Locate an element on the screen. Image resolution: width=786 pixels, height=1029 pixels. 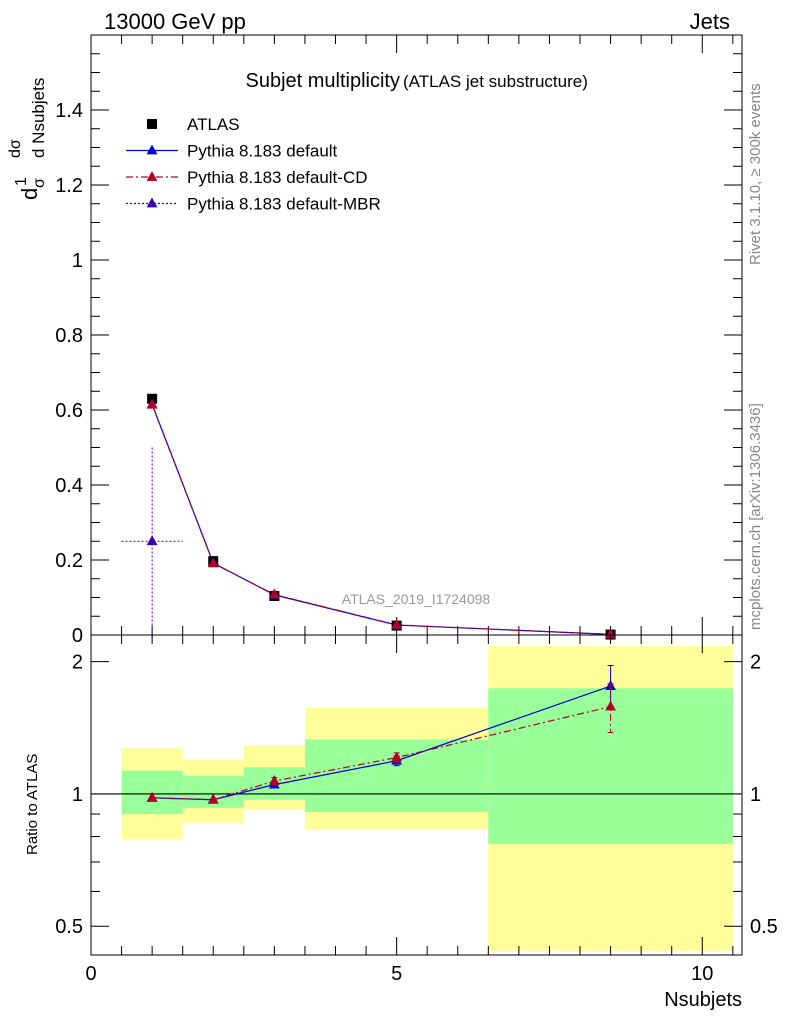
legend-label: Pythia 8.183 default-CD is located at coordinates (277, 177).